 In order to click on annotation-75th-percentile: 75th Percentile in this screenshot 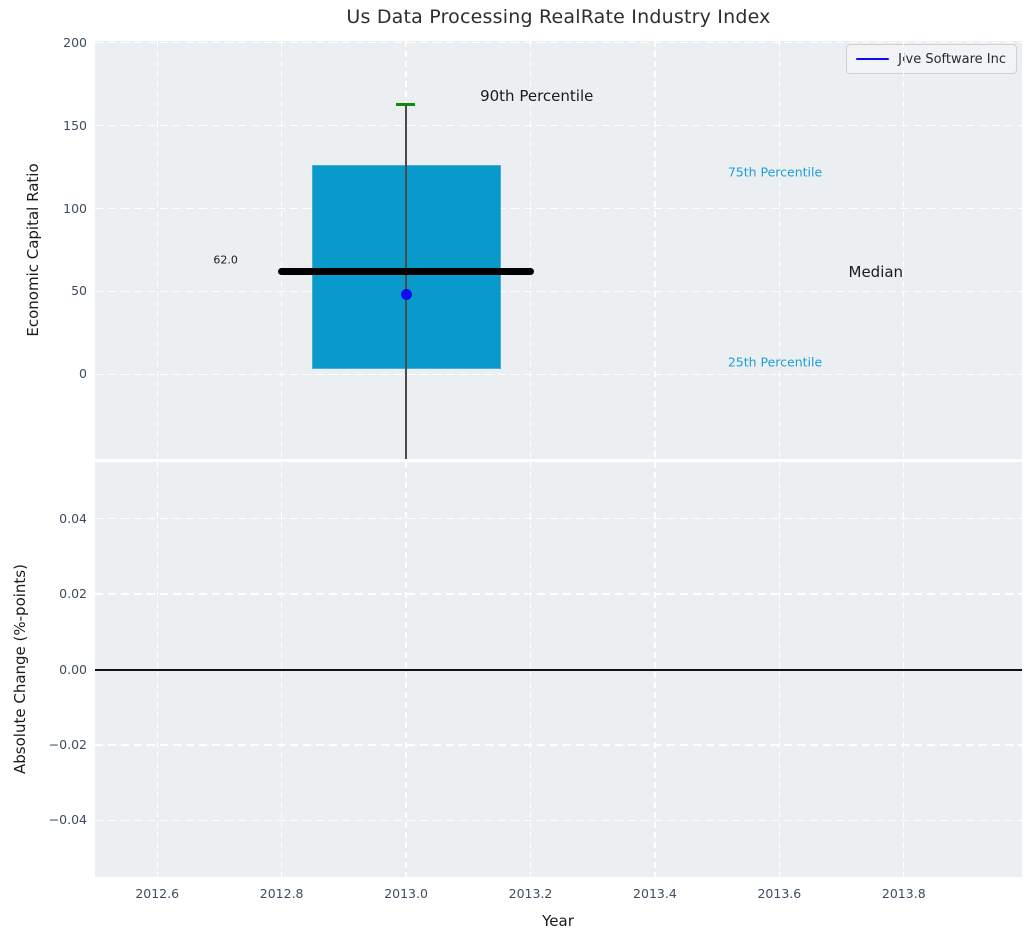, I will do `click(775, 172)`.